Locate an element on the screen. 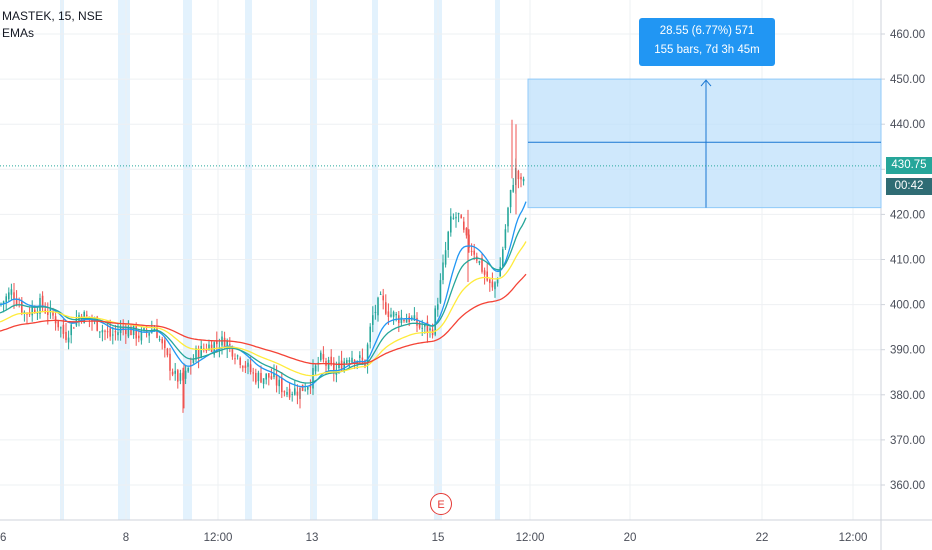 This screenshot has width=932, height=550. price-tick-label: 450.00 is located at coordinates (907, 80).